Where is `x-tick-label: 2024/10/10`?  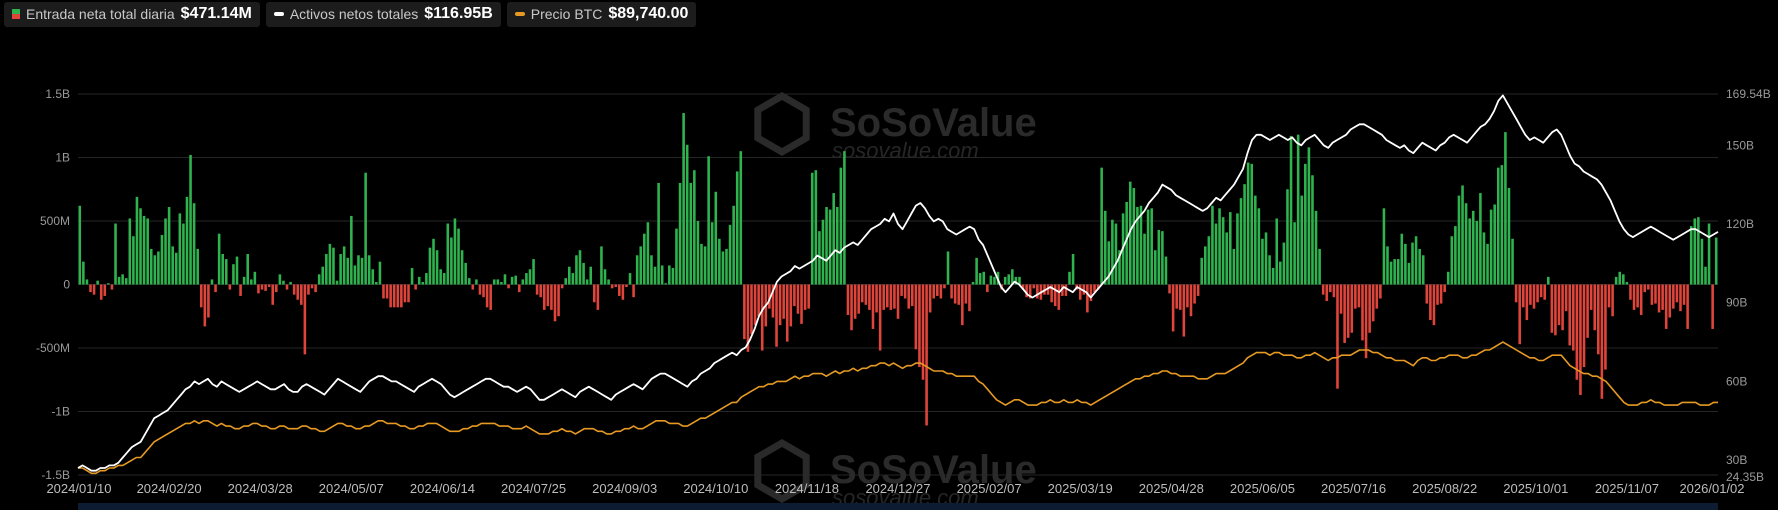 x-tick-label: 2024/10/10 is located at coordinates (715, 488).